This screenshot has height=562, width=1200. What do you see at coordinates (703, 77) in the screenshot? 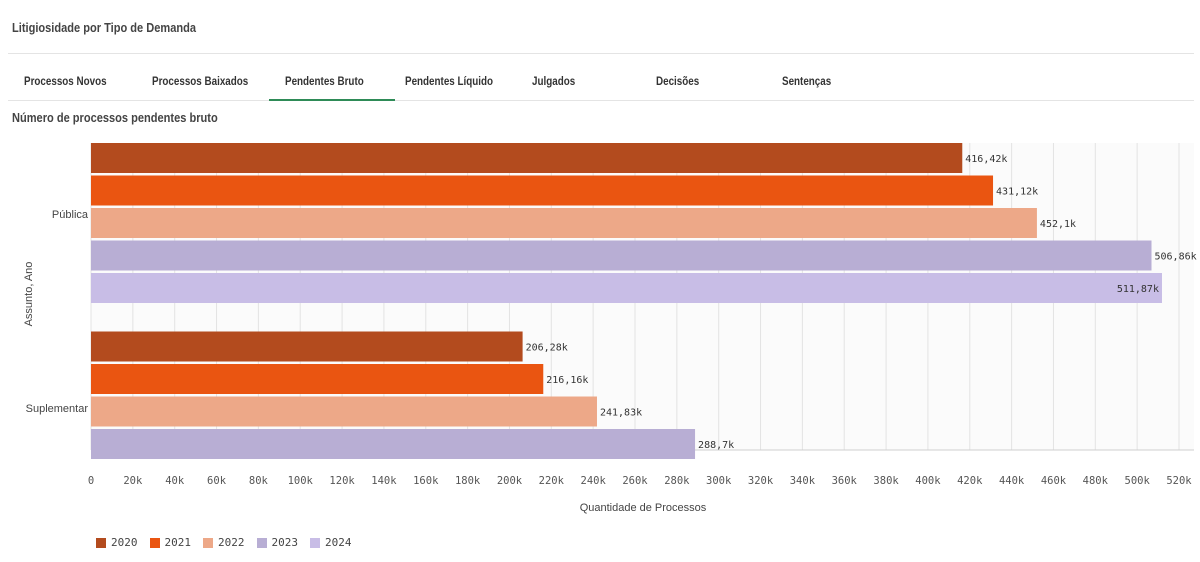
I see `tab-decisoes: Decisões` at bounding box center [703, 77].